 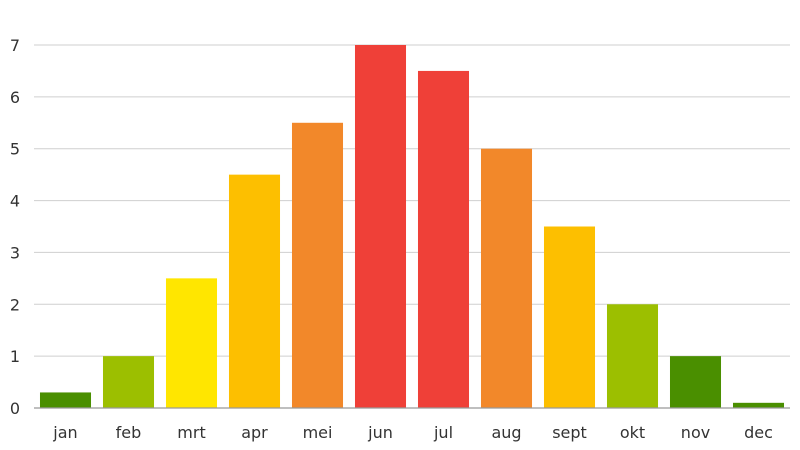 What do you see at coordinates (632, 432) in the screenshot?
I see `x-tick-label-okt: okt` at bounding box center [632, 432].